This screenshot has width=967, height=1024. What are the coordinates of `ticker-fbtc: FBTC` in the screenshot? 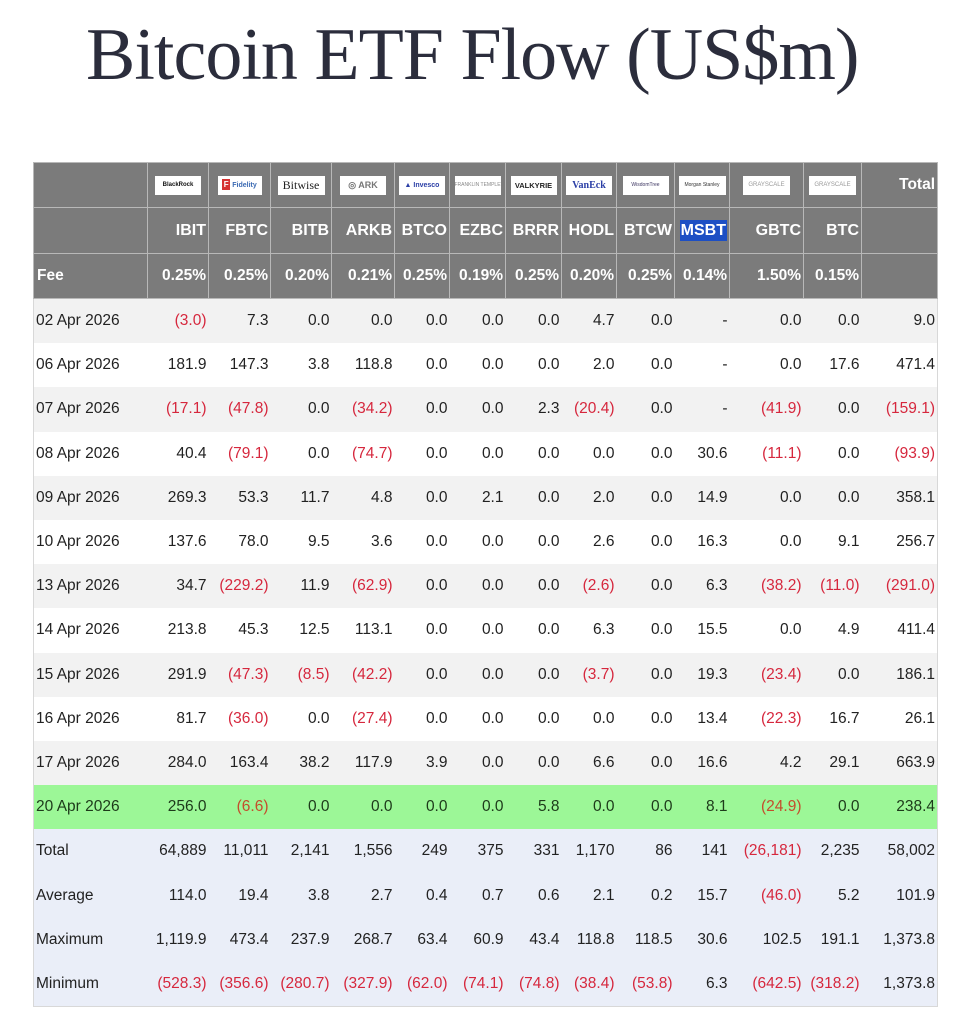 It's located at (239, 230).